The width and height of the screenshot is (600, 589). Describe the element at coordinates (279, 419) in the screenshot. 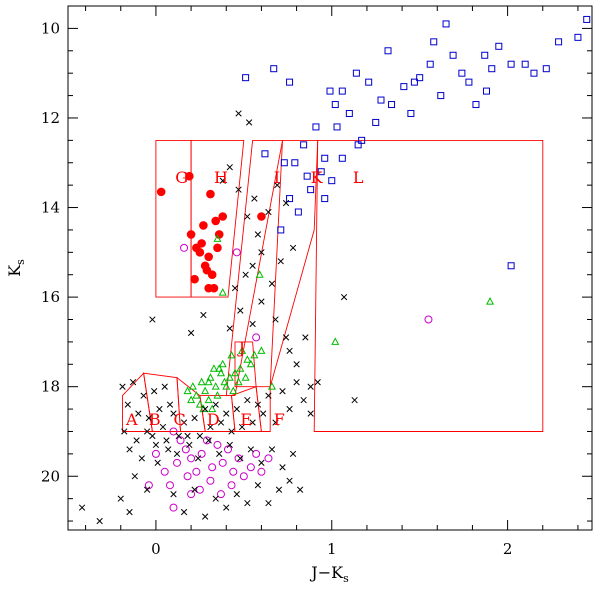

I see `region-label-f: F` at that location.